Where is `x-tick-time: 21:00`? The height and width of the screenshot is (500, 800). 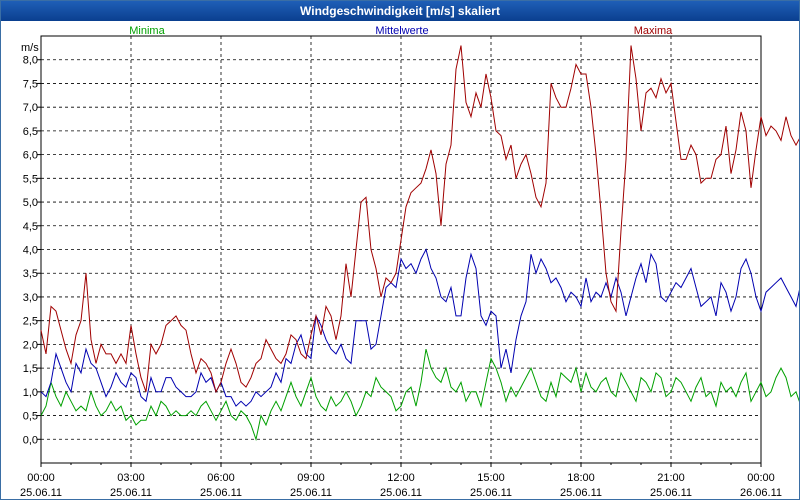 x-tick-time: 21:00 is located at coordinates (671, 478).